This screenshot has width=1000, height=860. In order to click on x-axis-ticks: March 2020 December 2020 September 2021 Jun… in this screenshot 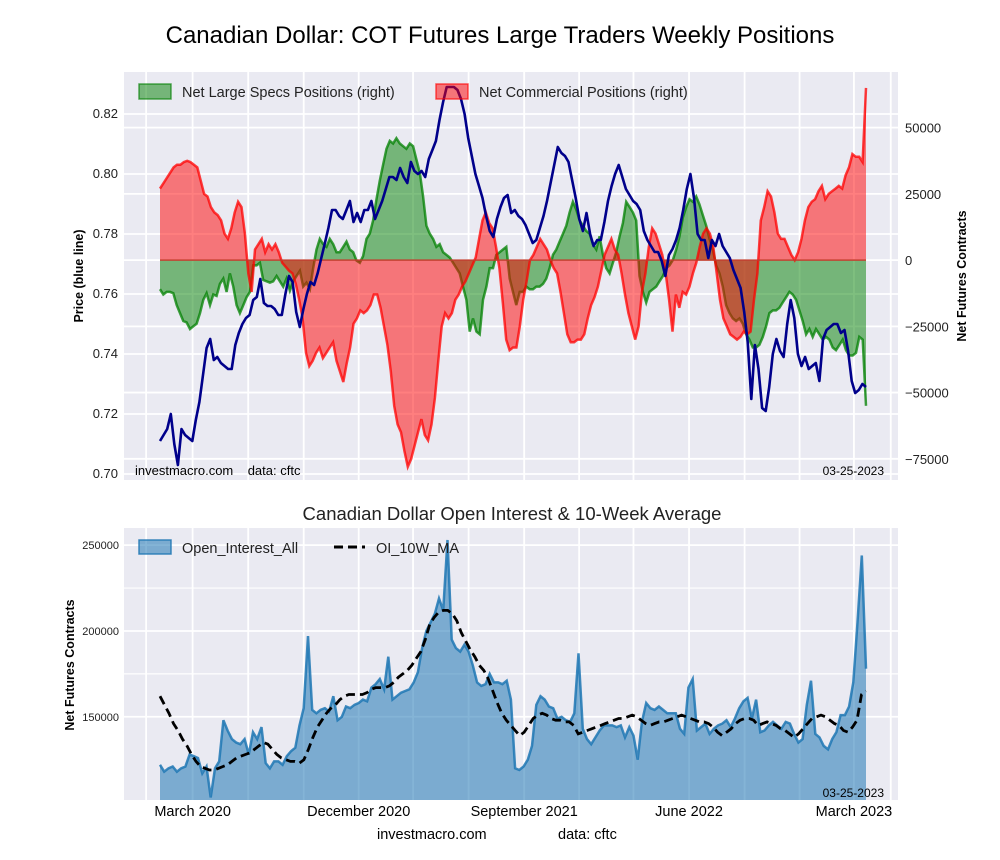, I will do `click(523, 812)`.